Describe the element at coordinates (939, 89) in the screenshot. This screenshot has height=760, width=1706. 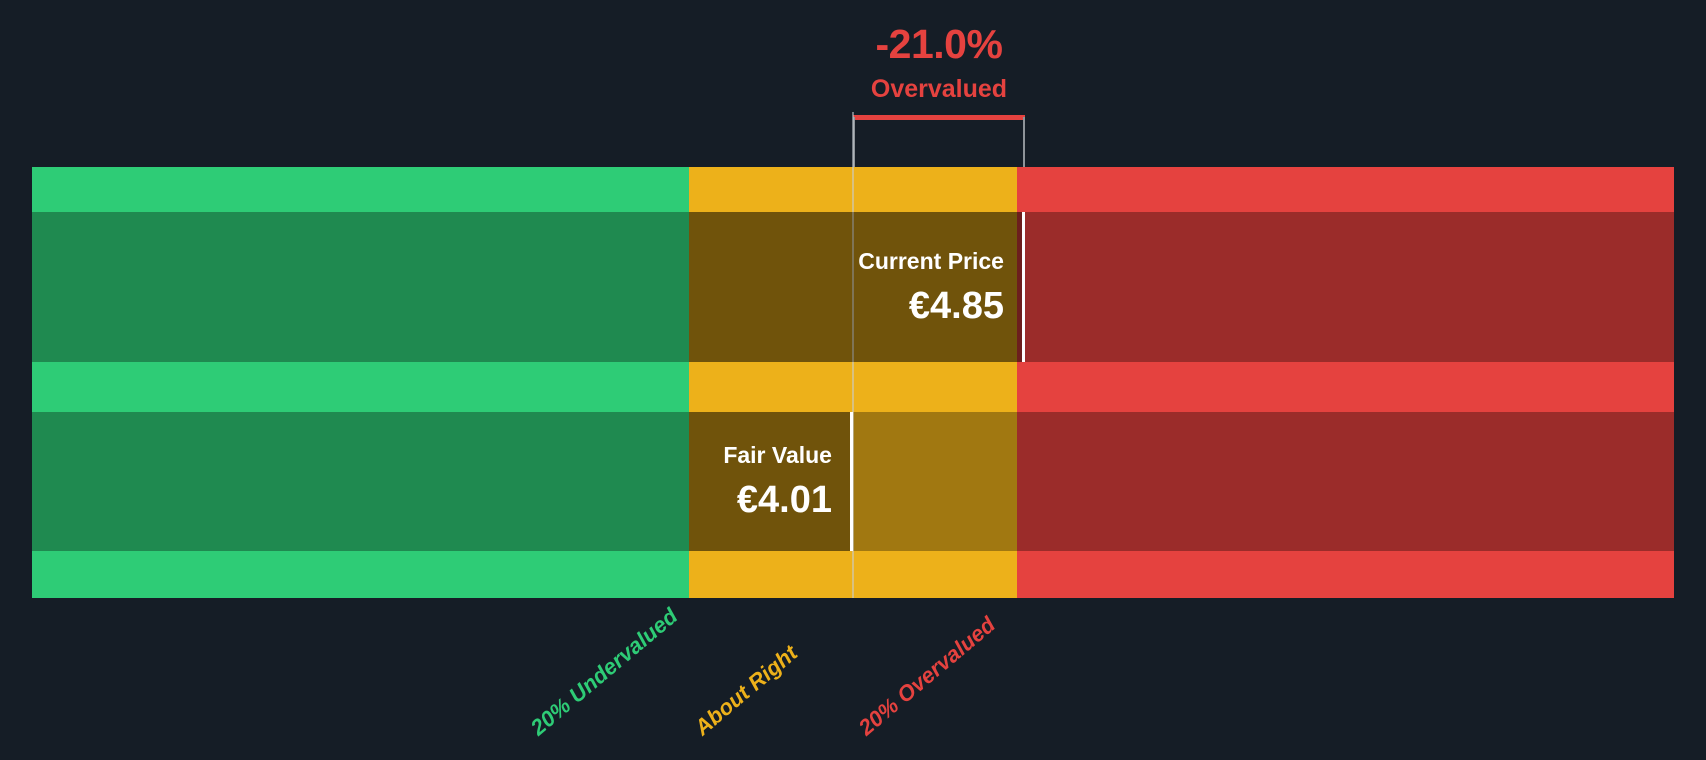
I see `valuation-verdict-label: Overvalued` at that location.